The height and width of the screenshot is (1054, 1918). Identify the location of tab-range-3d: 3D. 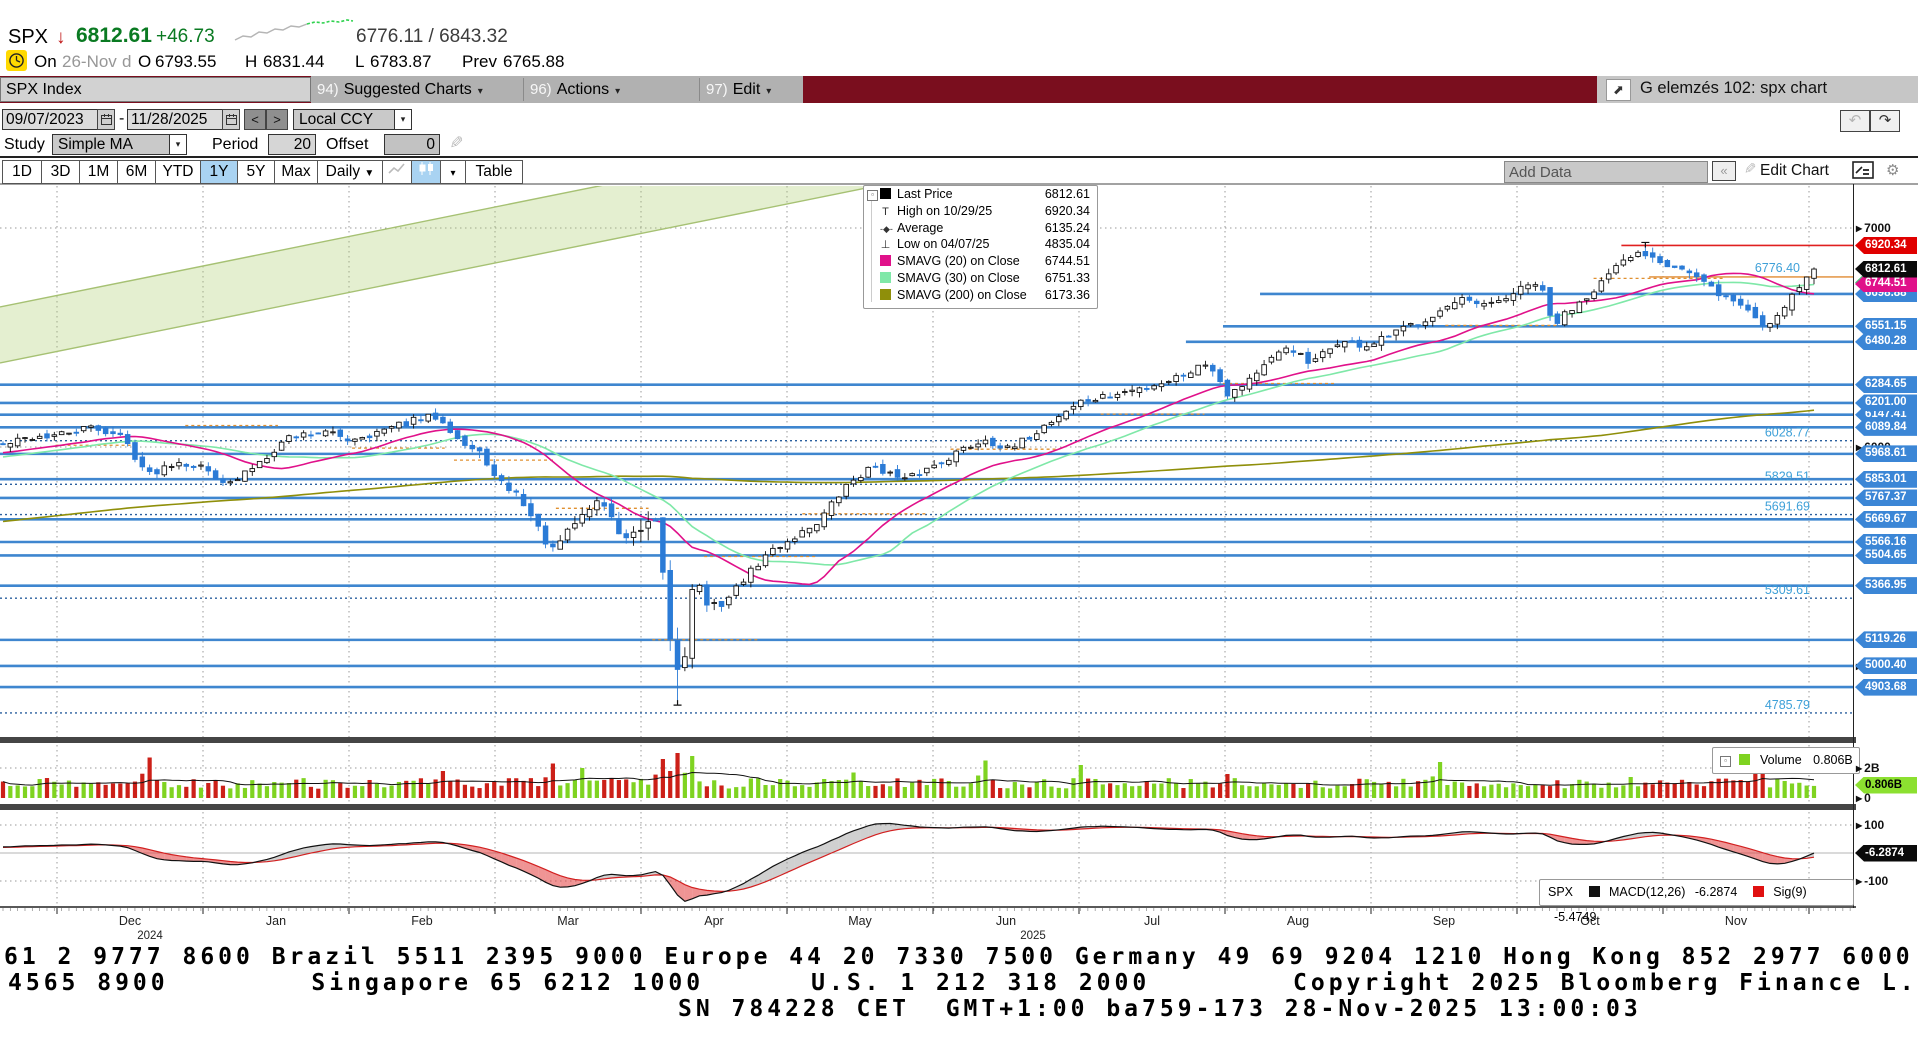
(60, 172).